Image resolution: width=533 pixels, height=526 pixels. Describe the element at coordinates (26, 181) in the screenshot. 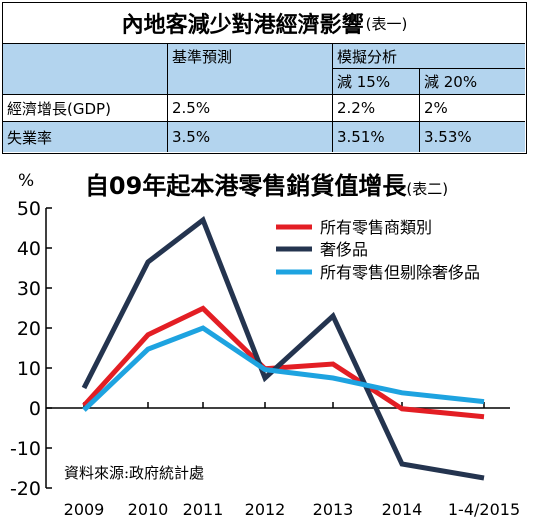

I see `y-axis-label: %` at that location.